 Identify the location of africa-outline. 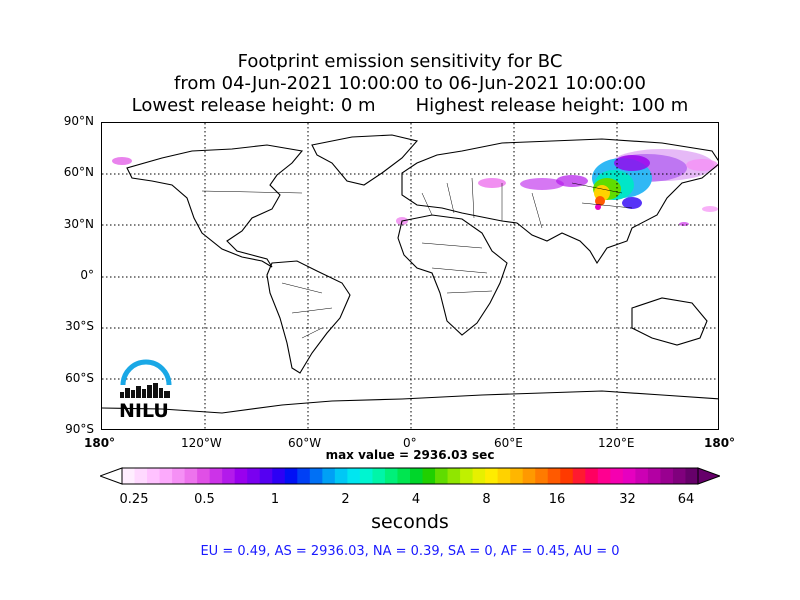
(452, 275).